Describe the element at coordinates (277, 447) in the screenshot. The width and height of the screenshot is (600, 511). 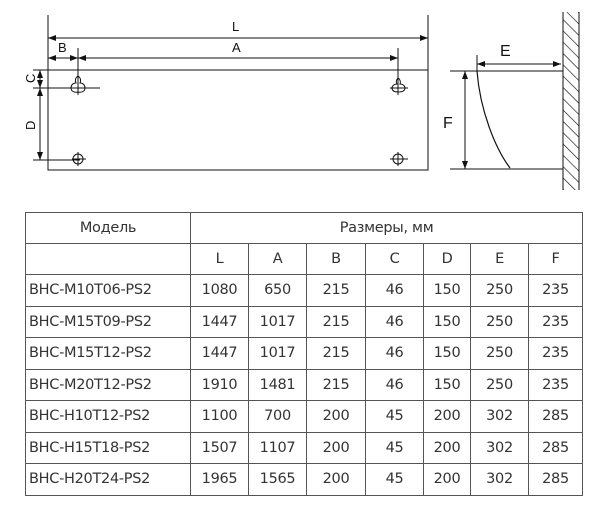
I see `dimension-cell-A: 1107` at that location.